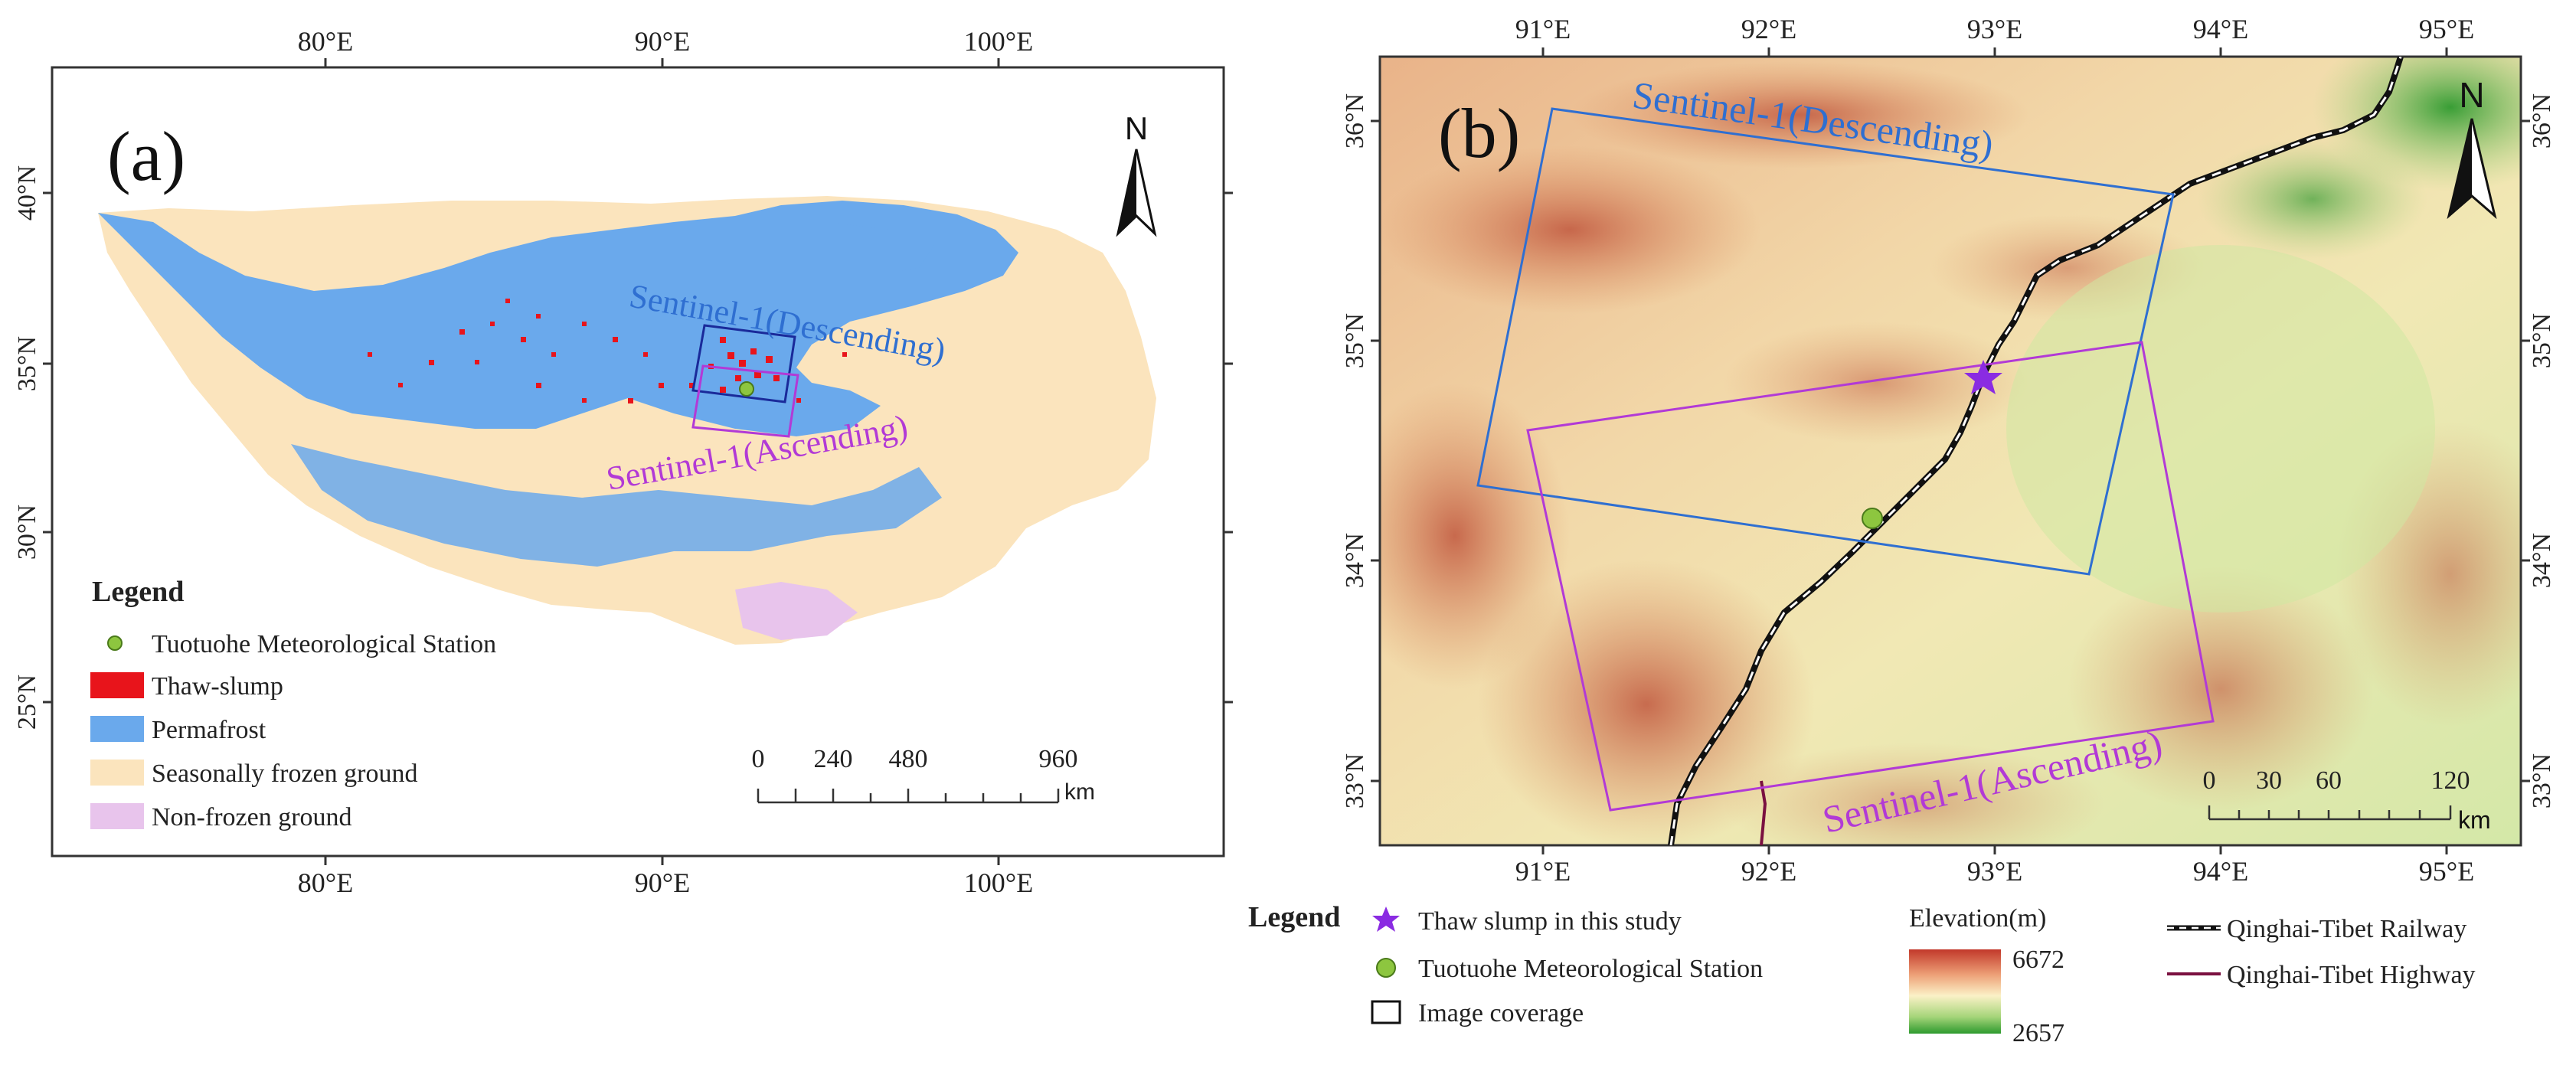  Describe the element at coordinates (796, 611) in the screenshot. I see `non-frozen-region` at that location.